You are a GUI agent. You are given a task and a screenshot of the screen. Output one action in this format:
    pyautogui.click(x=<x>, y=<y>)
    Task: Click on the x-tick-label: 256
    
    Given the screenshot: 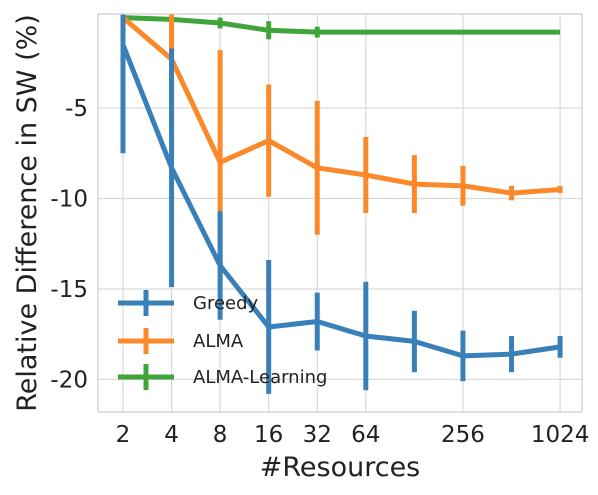 What is the action you would take?
    pyautogui.click(x=463, y=435)
    